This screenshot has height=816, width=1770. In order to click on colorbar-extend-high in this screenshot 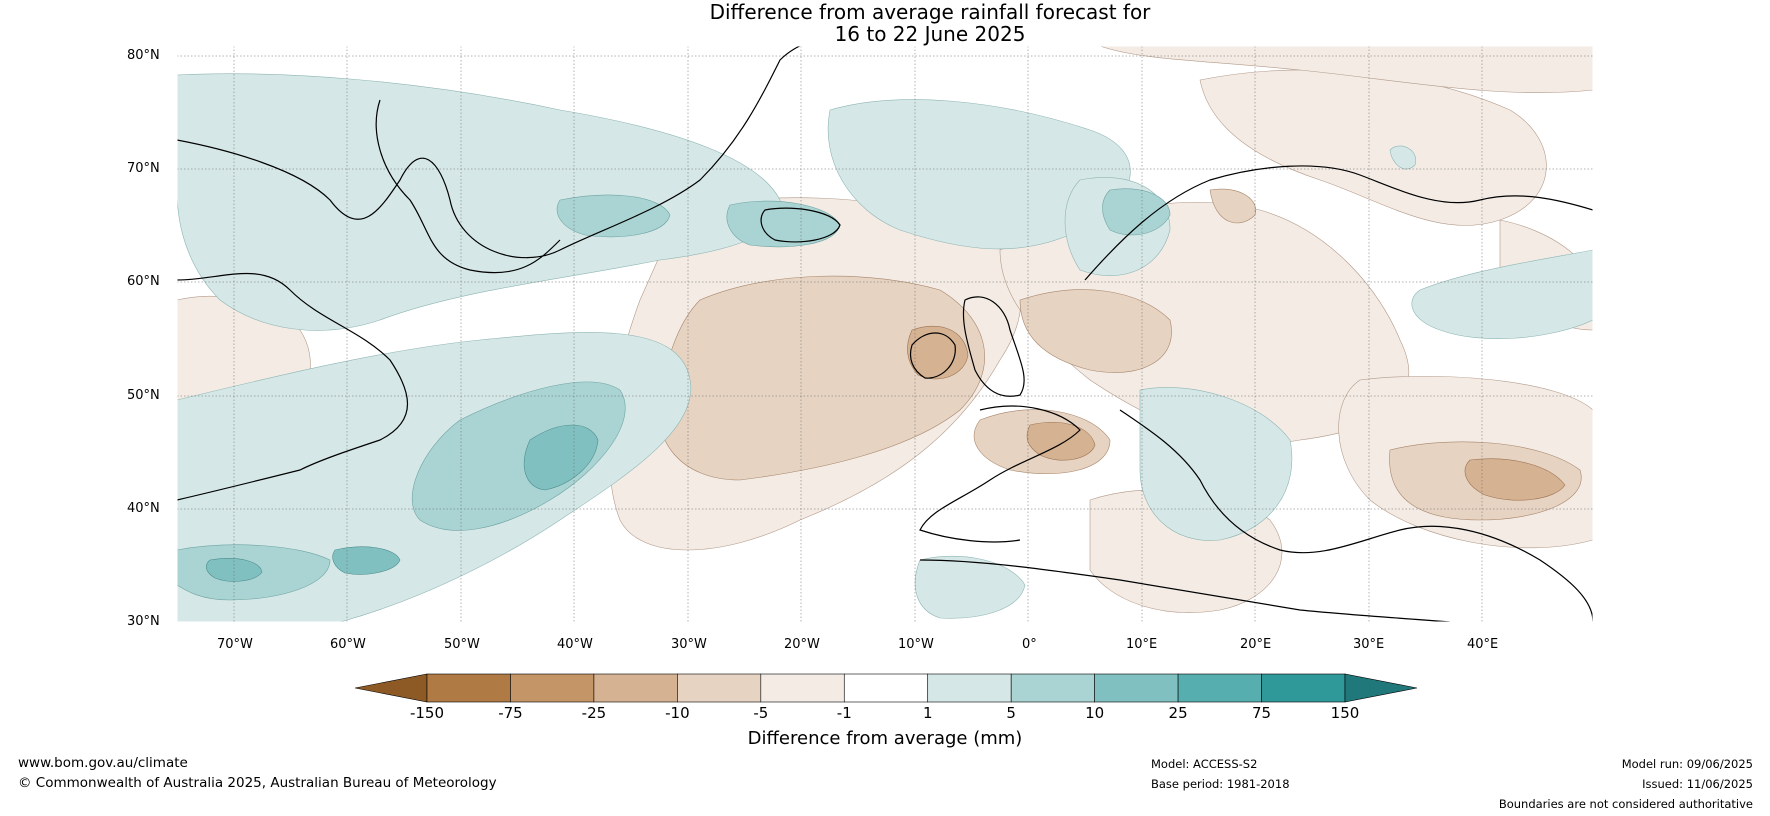, I will do `click(1381, 688)`.